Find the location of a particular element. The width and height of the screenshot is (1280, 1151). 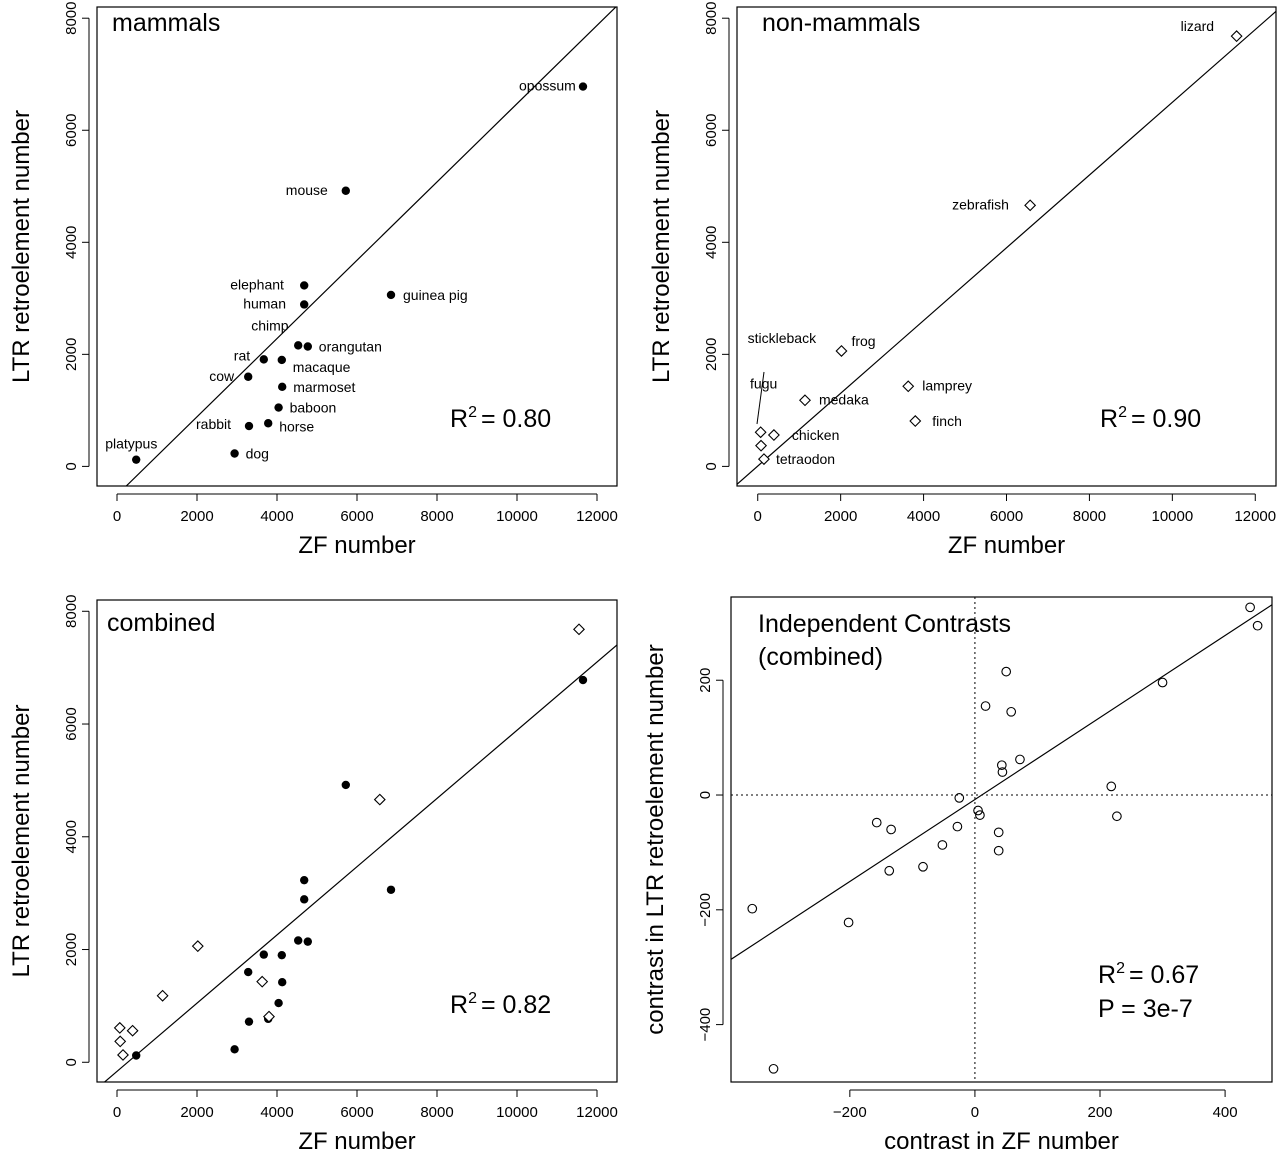

y-tick-label: 200 is located at coordinates (705, 680).